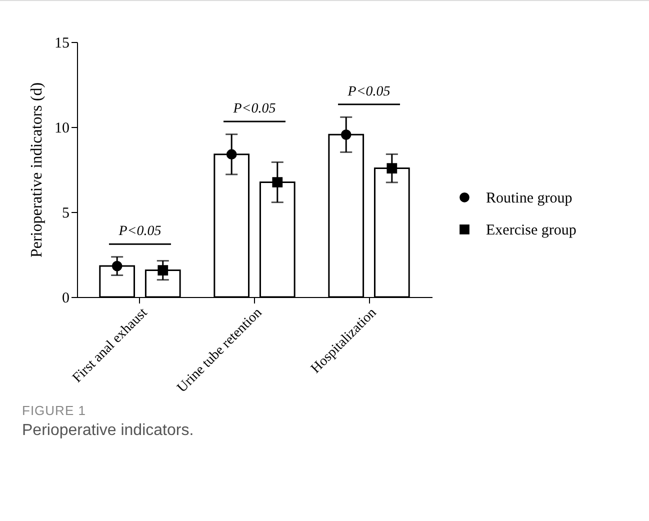 This screenshot has width=649, height=521. Describe the element at coordinates (54, 410) in the screenshot. I see `caption: FIGURE 1` at that location.